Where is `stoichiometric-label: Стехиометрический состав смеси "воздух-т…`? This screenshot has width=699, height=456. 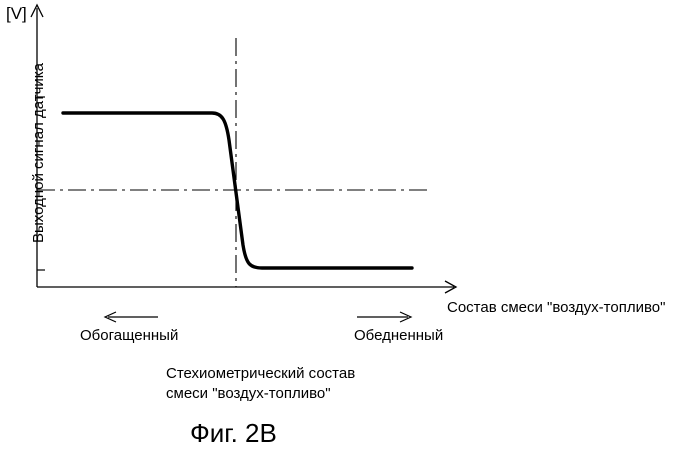
stoichiometric-label: Стехиометрический состав смеси "воздух-т… is located at coordinates (286, 384).